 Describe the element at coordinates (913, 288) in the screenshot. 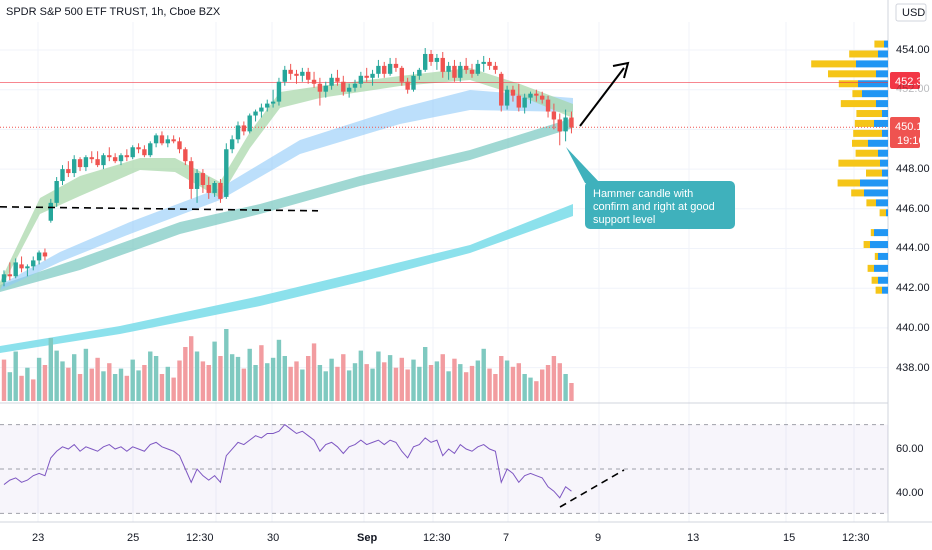

I see `price-tick: 442.00` at that location.